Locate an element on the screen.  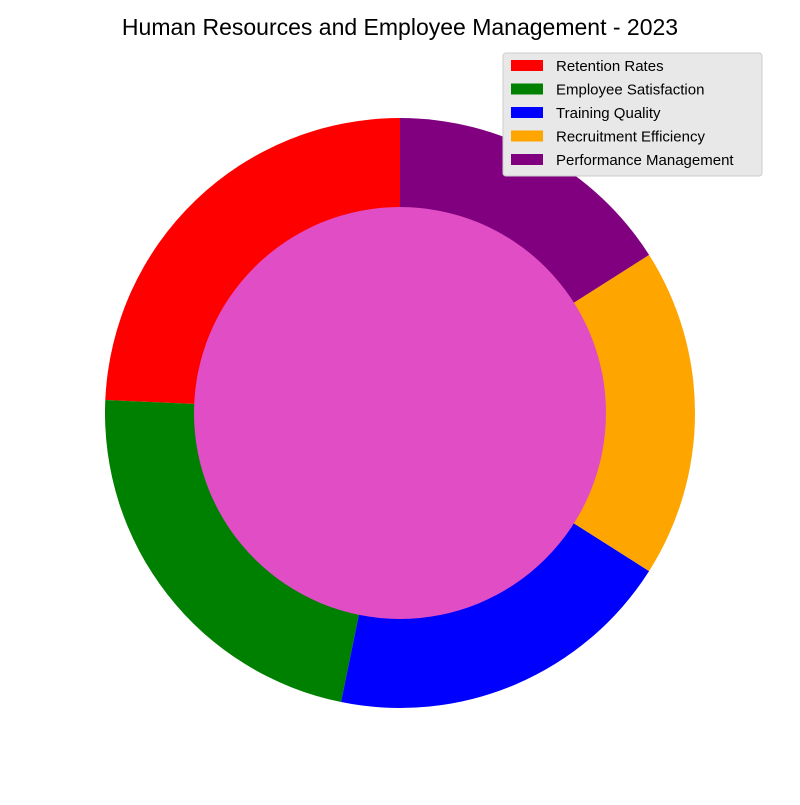
legend-swatch-retention-rates is located at coordinates (527, 65).